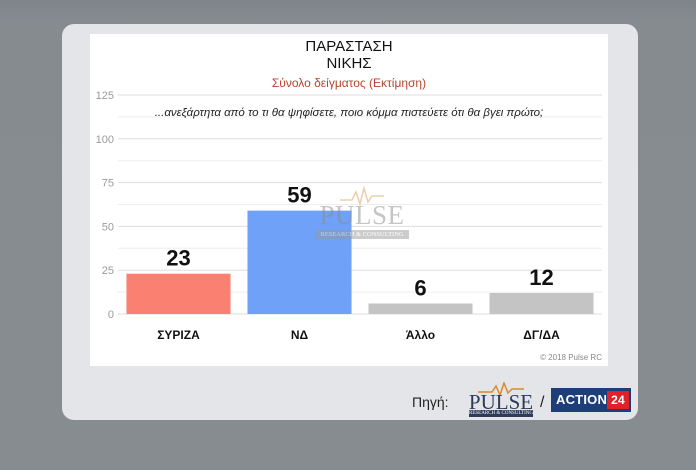  What do you see at coordinates (111, 315) in the screenshot?
I see `y-tick-label: 0` at bounding box center [111, 315].